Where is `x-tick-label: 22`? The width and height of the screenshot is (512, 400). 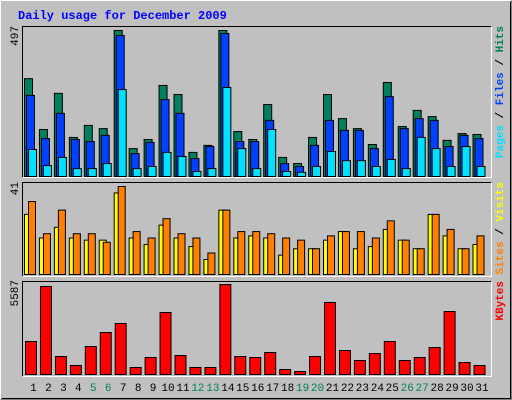 x-tick-label: 22 is located at coordinates (347, 389).